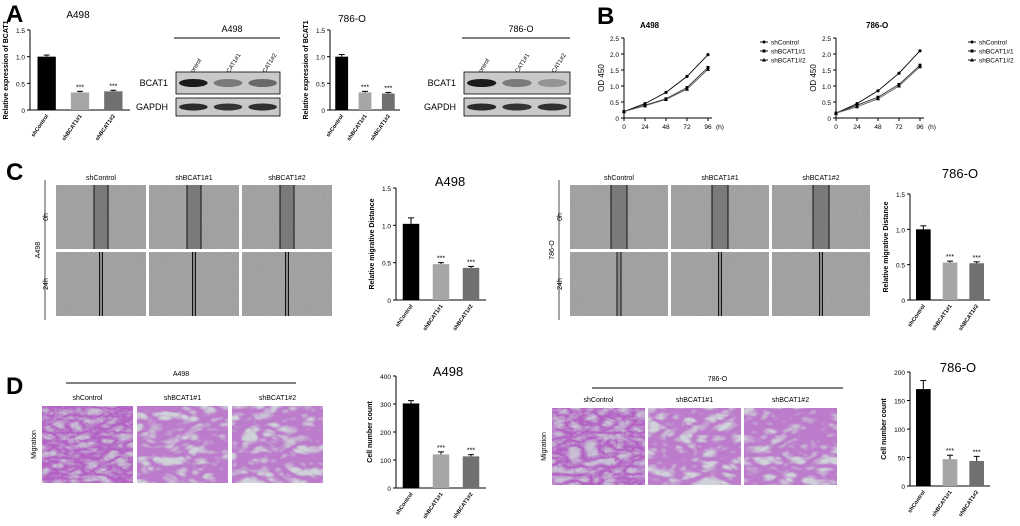  Describe the element at coordinates (34, 444) in the screenshot. I see `row-label: Migration` at that location.